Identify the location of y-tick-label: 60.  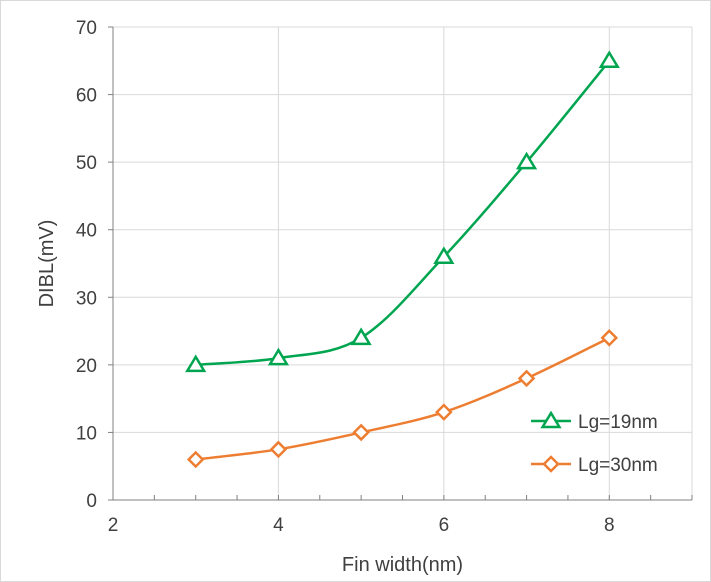
(86, 96).